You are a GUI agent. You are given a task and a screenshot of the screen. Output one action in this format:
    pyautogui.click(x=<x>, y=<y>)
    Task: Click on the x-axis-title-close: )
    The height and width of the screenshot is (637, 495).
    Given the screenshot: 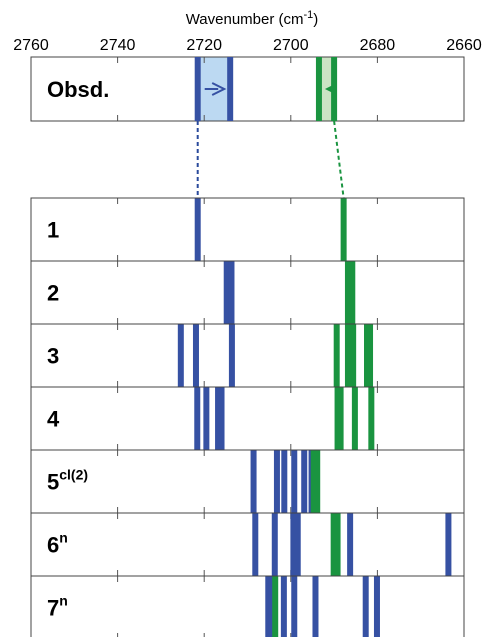 What is the action you would take?
    pyautogui.click(x=315, y=19)
    